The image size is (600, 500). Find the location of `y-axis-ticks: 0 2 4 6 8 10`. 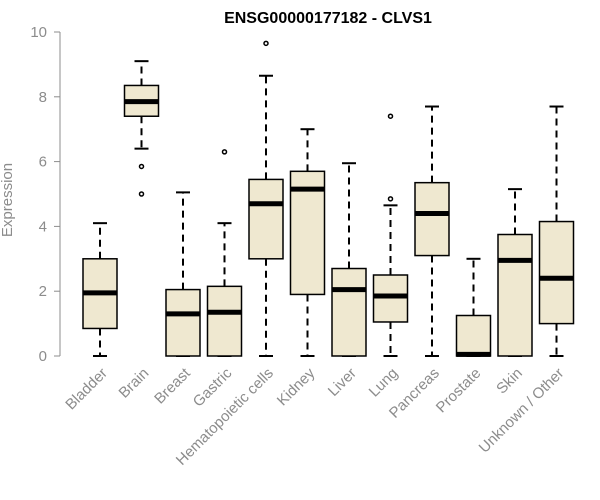

y-axis-ticks: 0 2 4 6 8 10 is located at coordinates (45, 194).